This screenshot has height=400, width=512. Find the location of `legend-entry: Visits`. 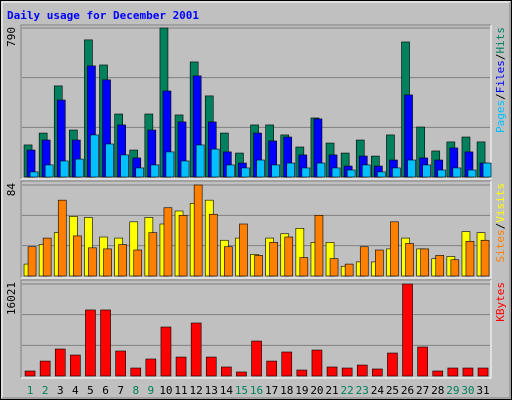

legend-entry: Visits is located at coordinates (500, 203).